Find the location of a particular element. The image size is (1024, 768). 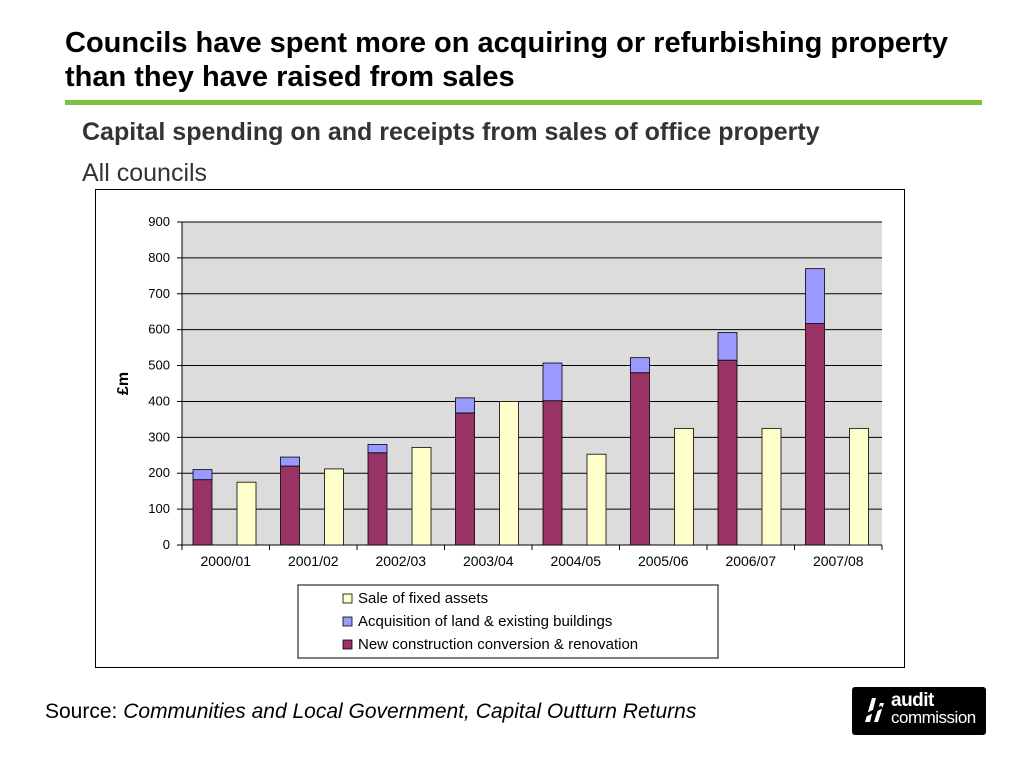

source-label: Source: is located at coordinates (81, 711).